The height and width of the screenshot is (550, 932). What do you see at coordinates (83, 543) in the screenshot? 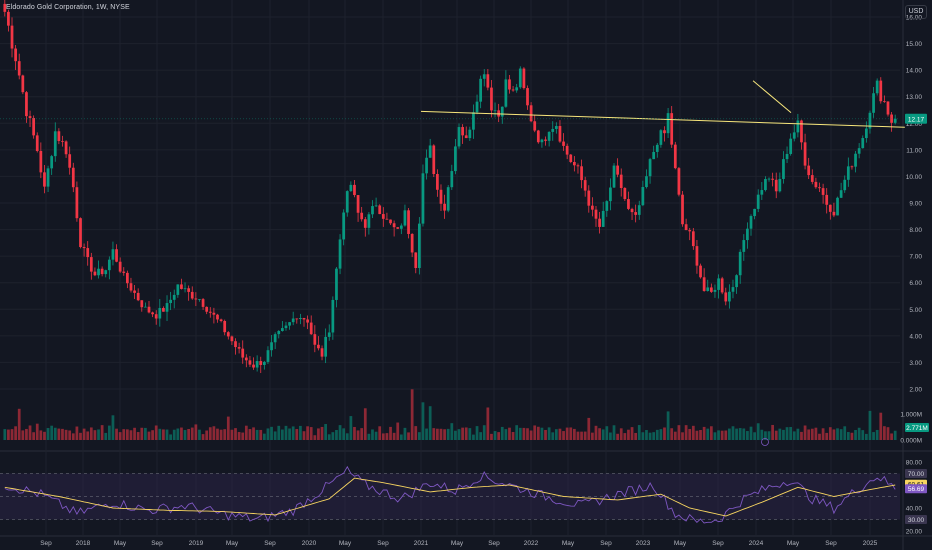
I see `x-tick-label: 2018` at bounding box center [83, 543].